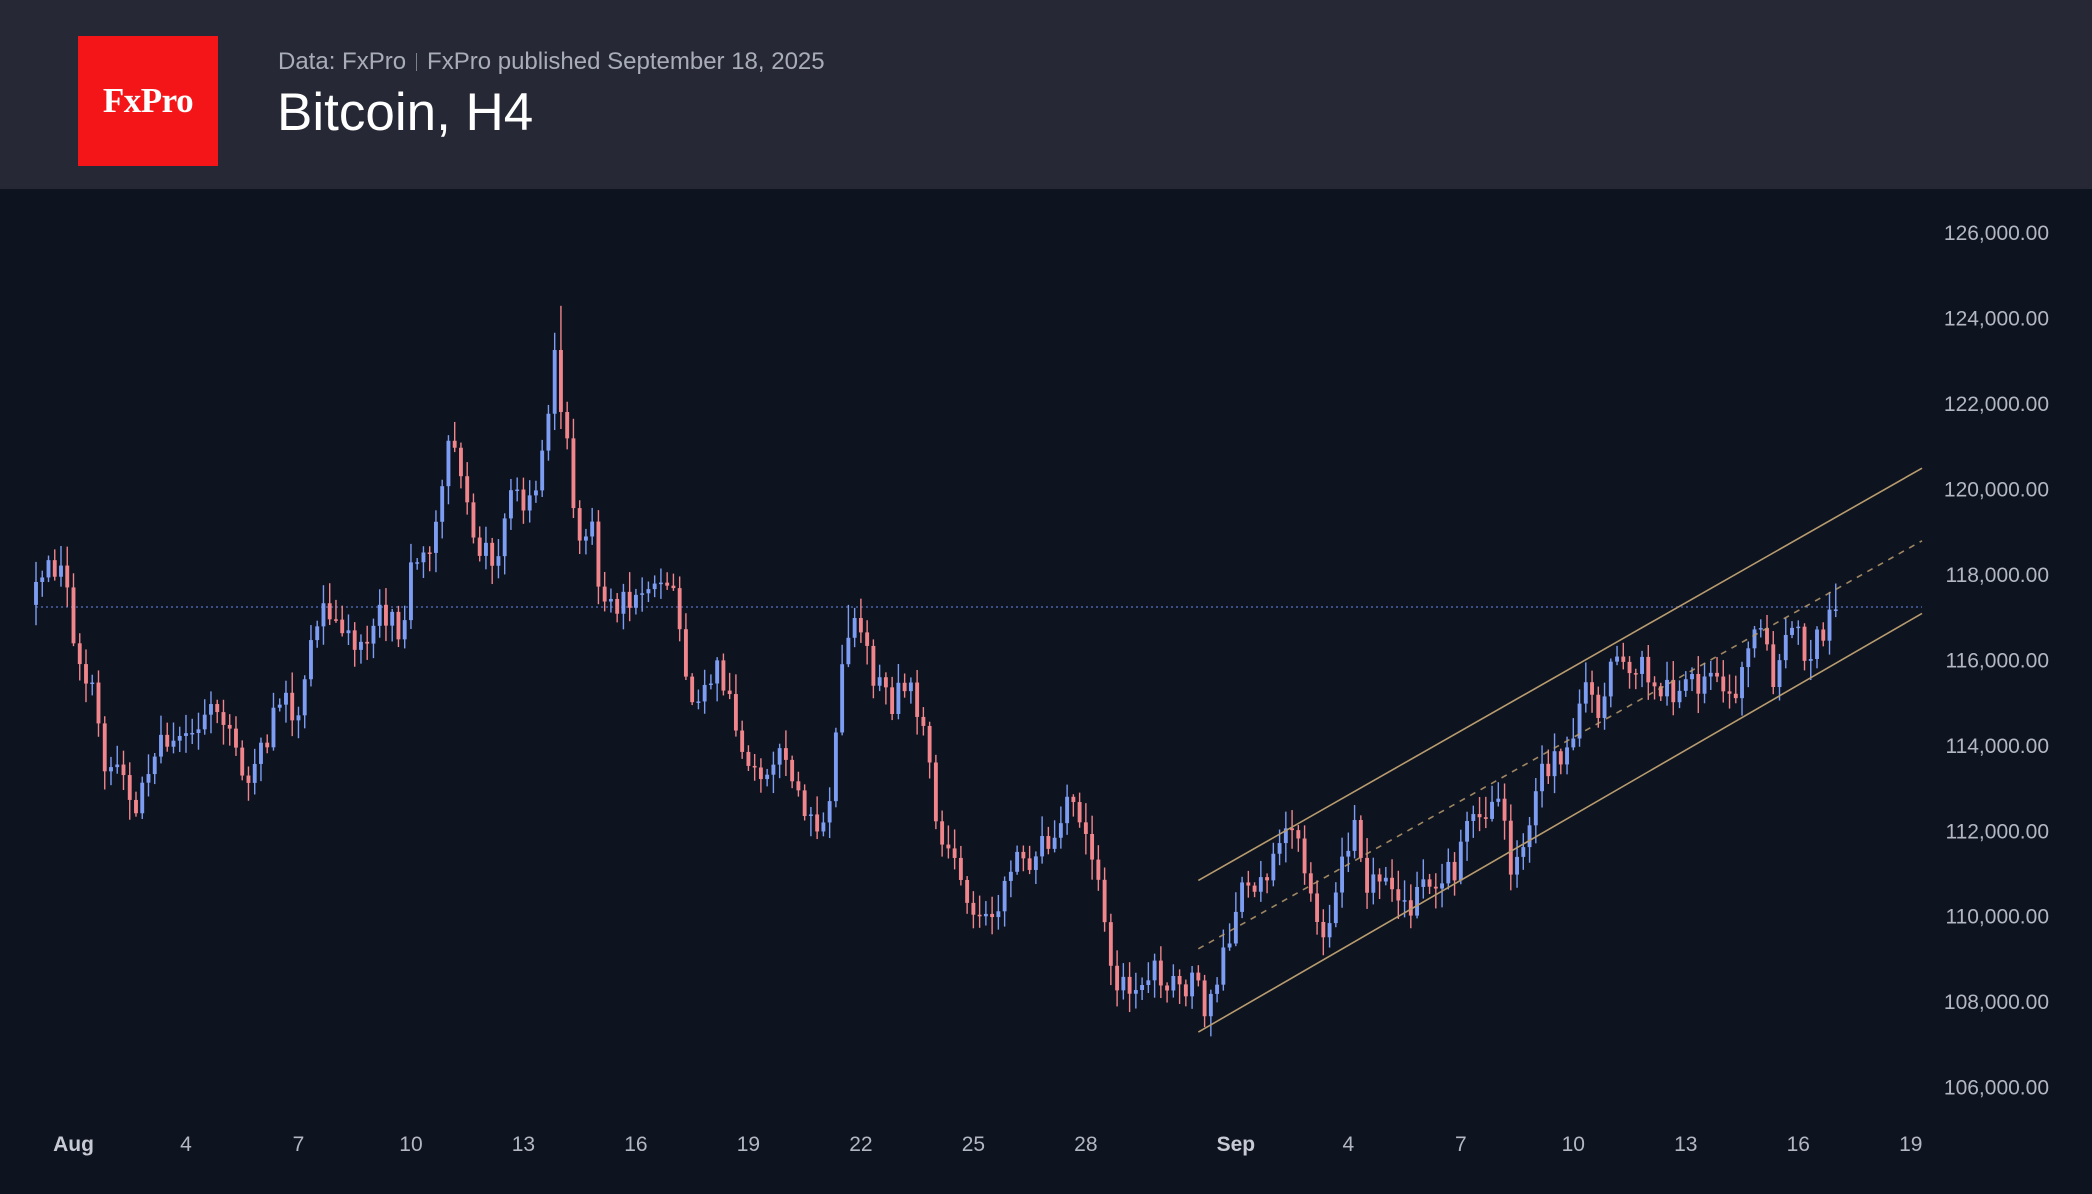  I want to click on y-tick-label: 116,000.00, so click(1997, 660).